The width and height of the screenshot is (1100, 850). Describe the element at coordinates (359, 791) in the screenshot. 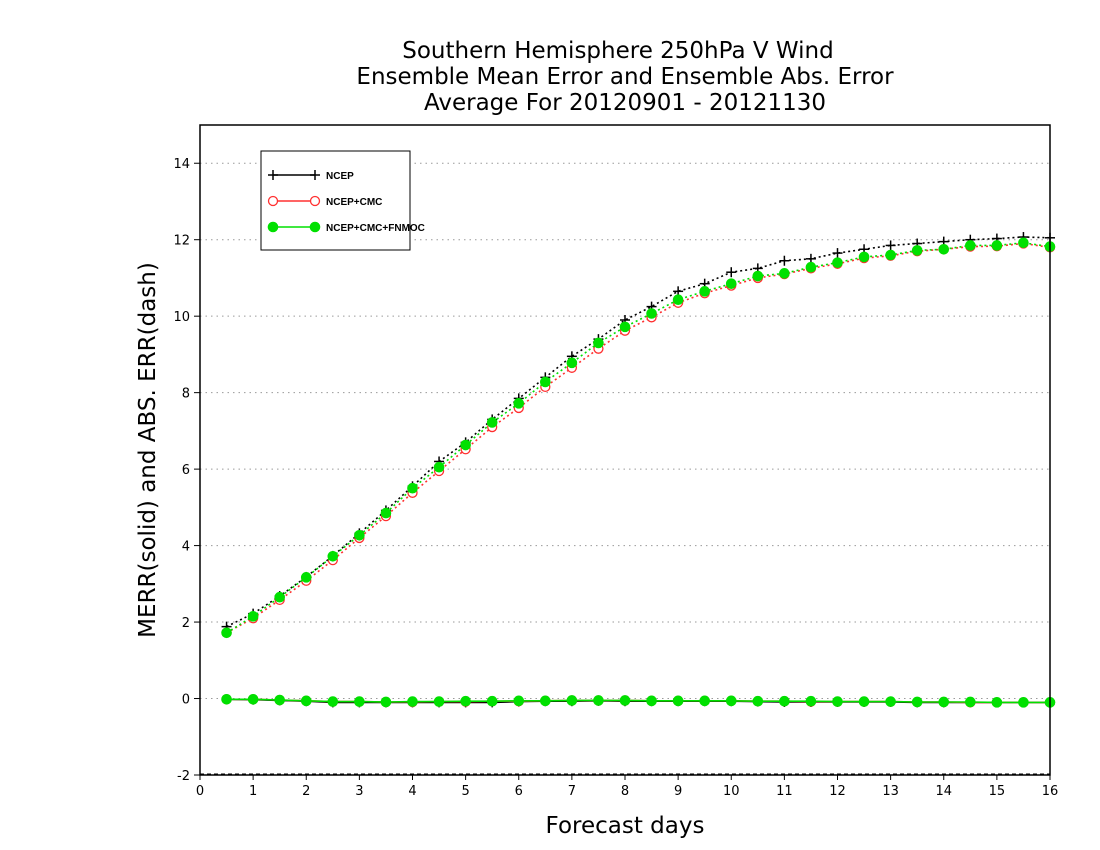

I see `x-tick-label: 3` at that location.